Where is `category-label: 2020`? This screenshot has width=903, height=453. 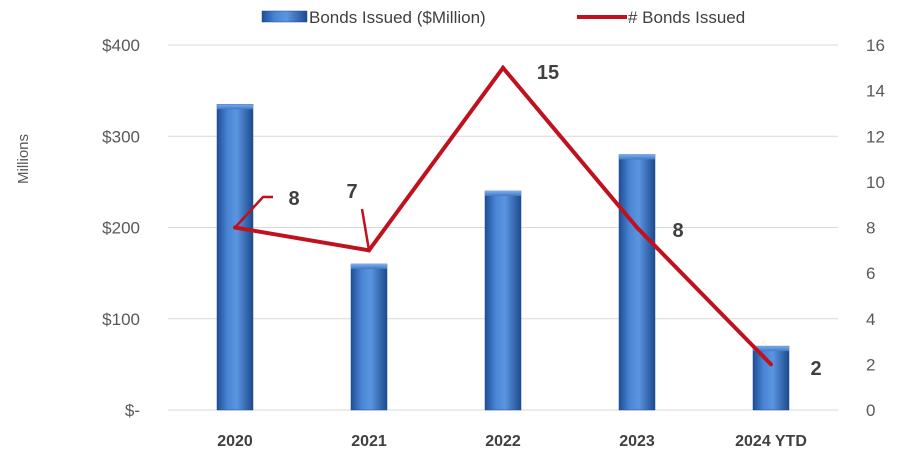
category-label: 2020 is located at coordinates (235, 441).